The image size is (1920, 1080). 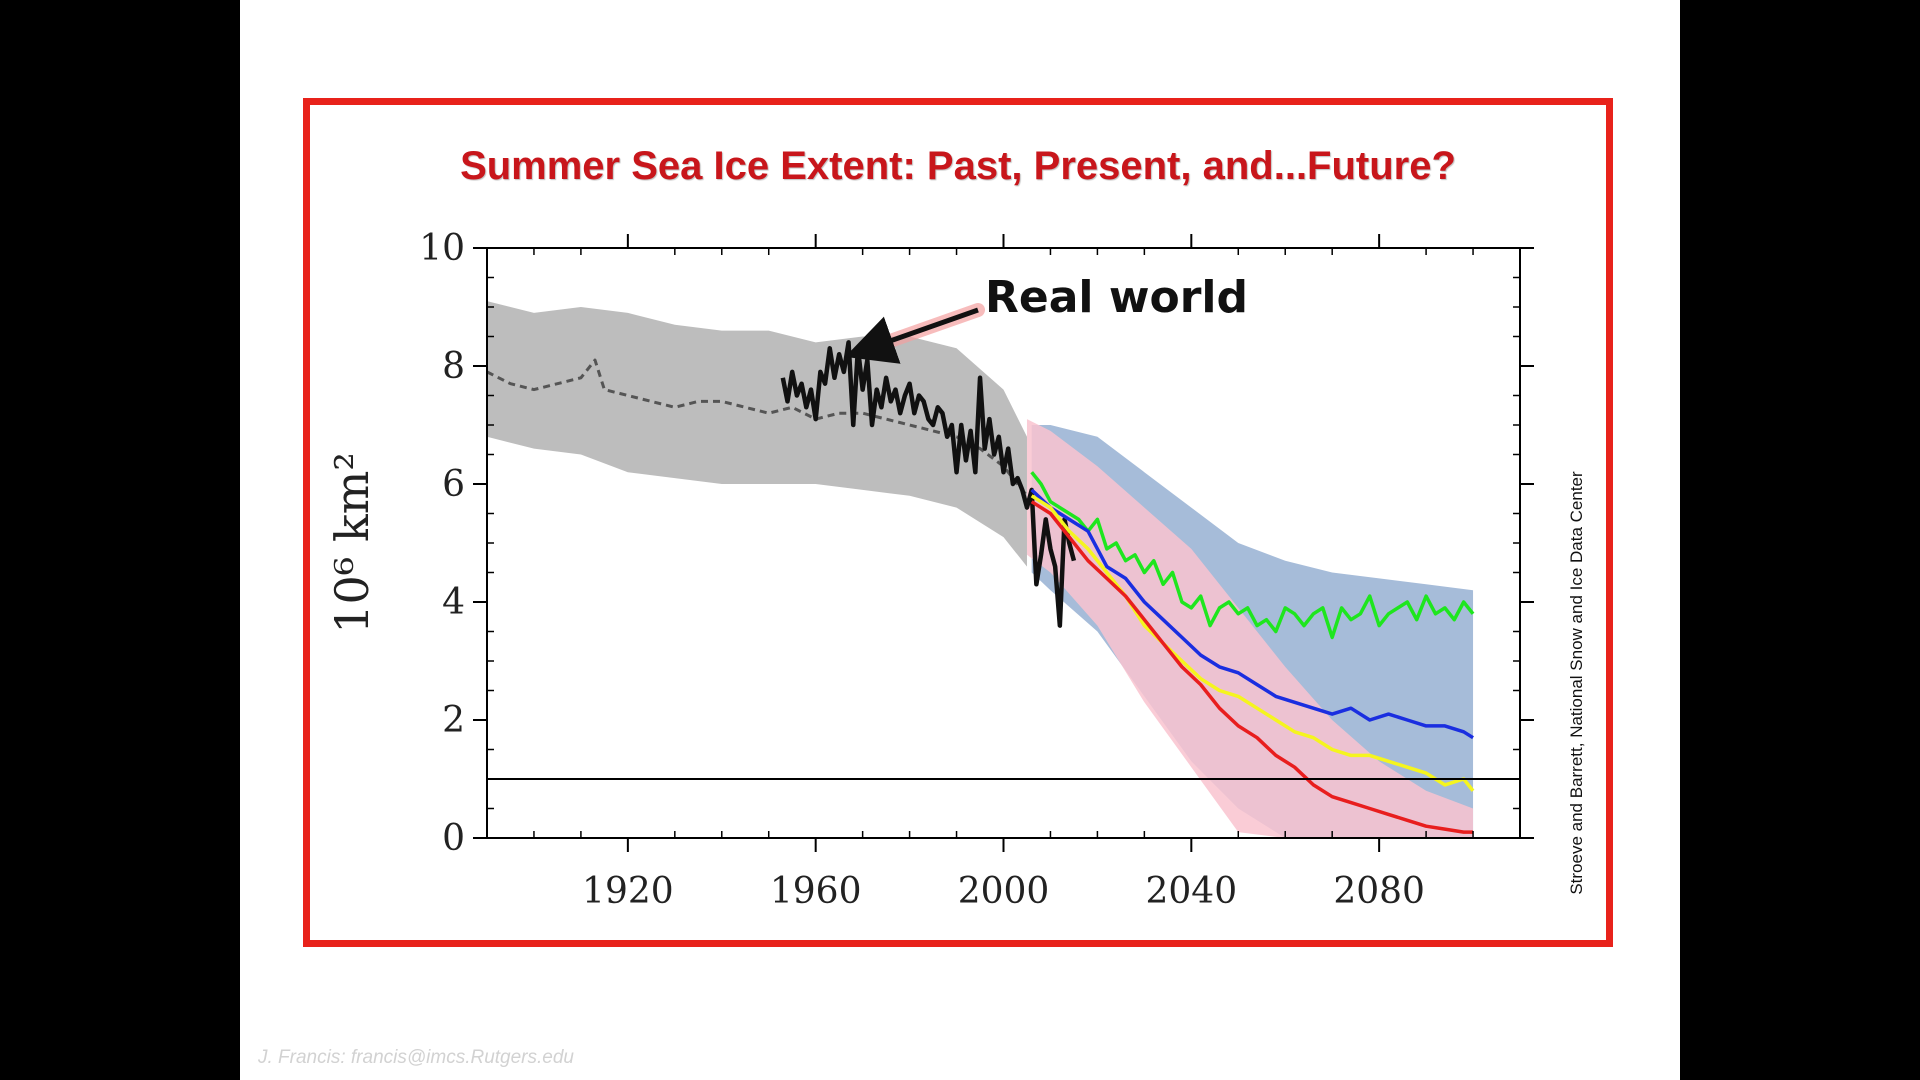 I want to click on y-axis-label: 10⁶ km², so click(x=352, y=543).